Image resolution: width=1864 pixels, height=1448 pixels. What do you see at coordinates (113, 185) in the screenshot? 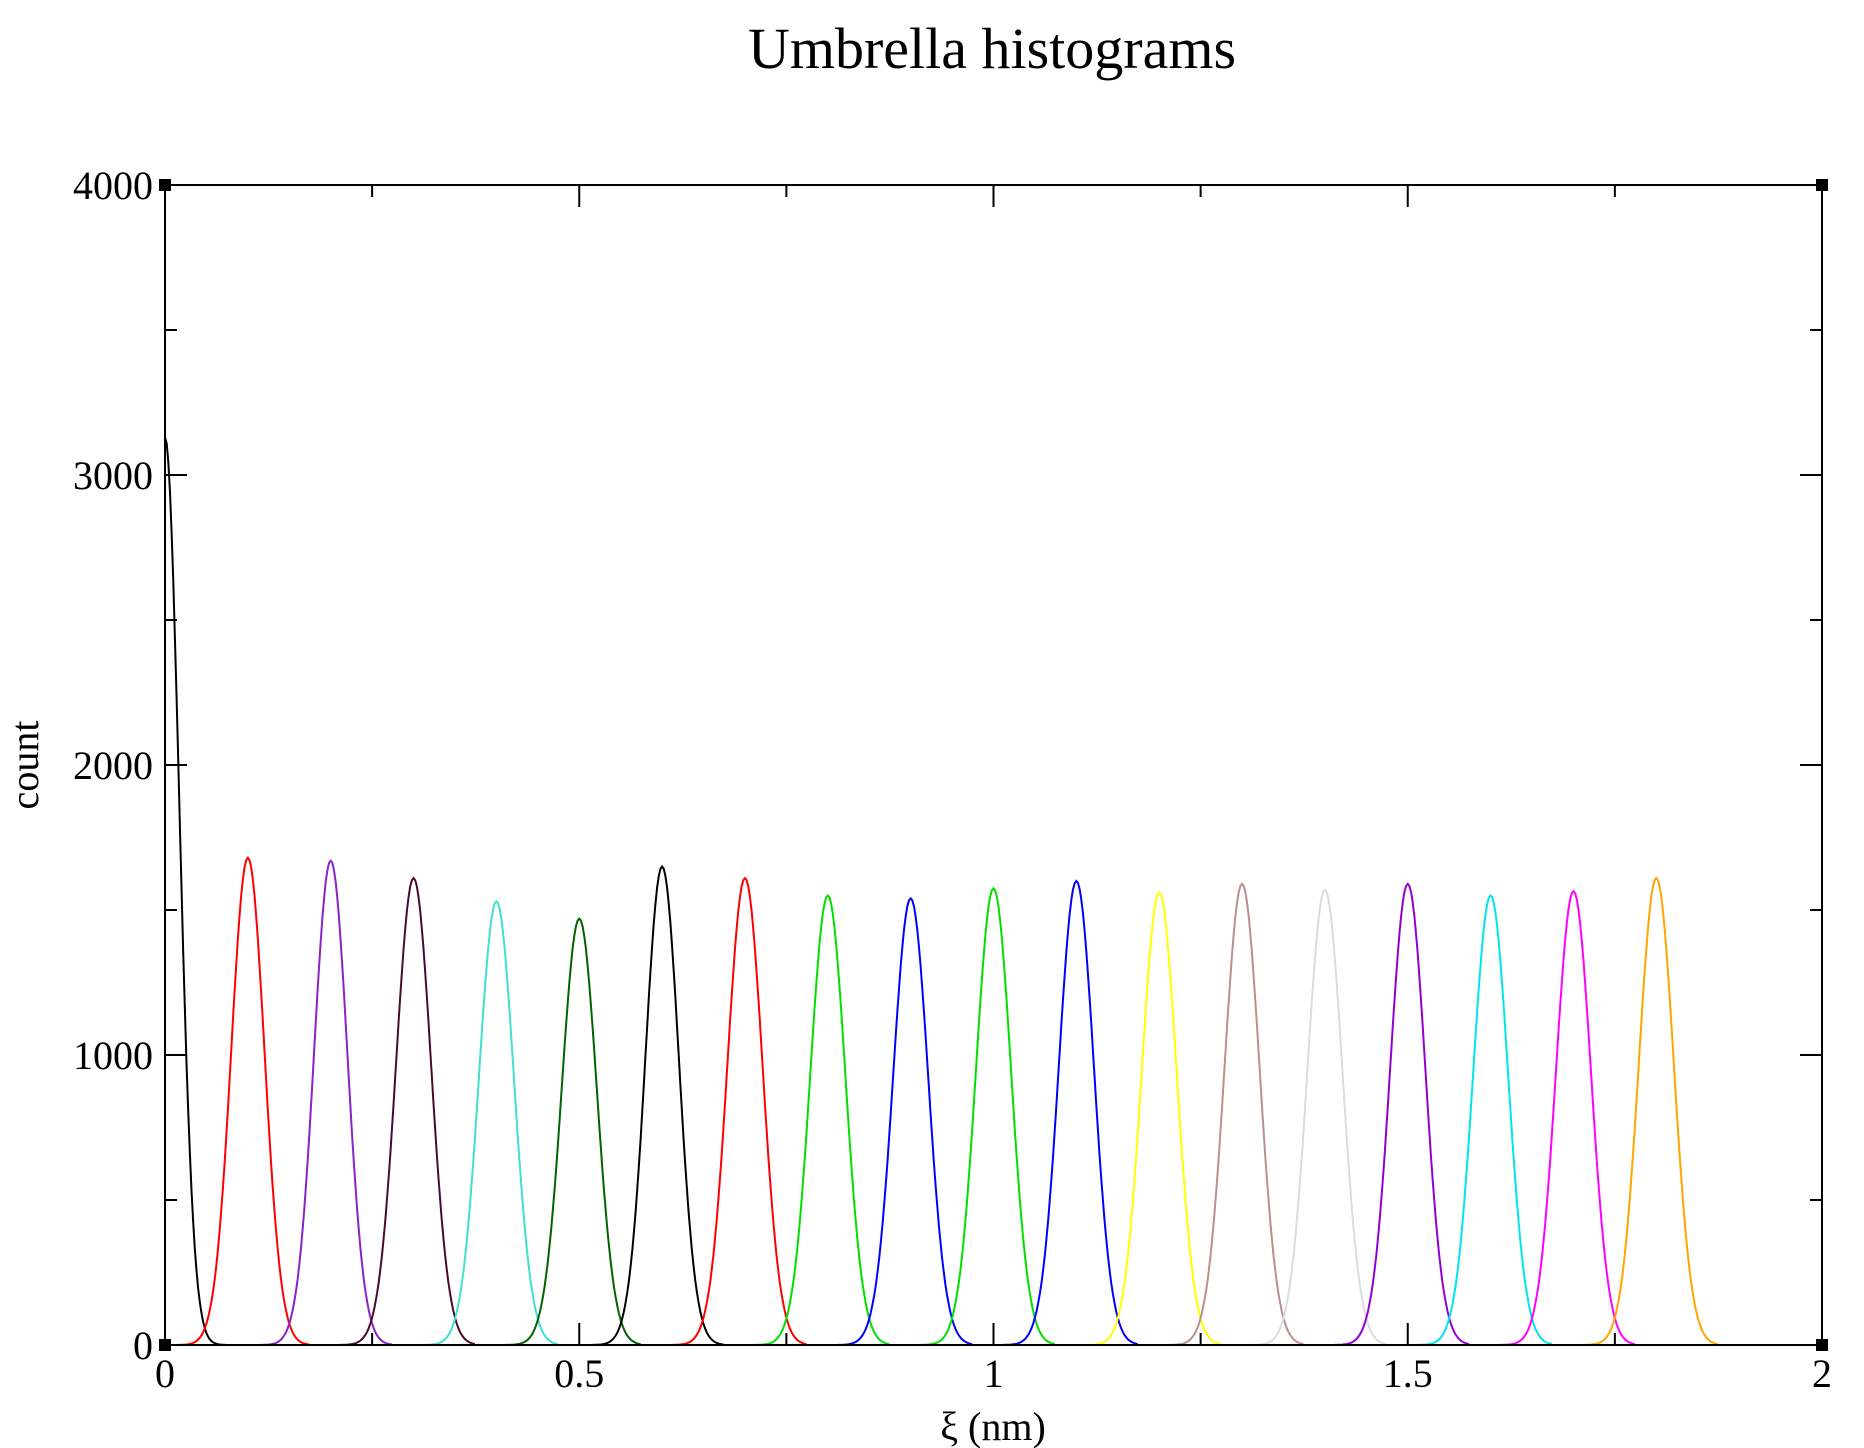
I see `y-tick-label: 4000` at bounding box center [113, 185].